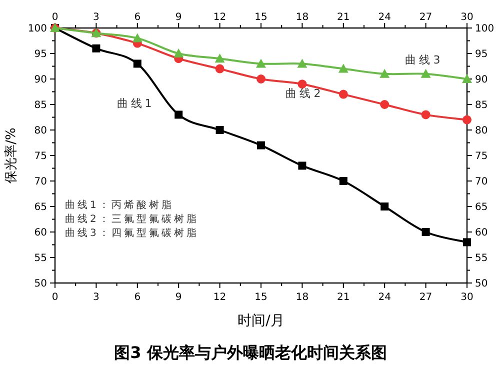  I want to click on x-tick-label: 6, so click(137, 17).